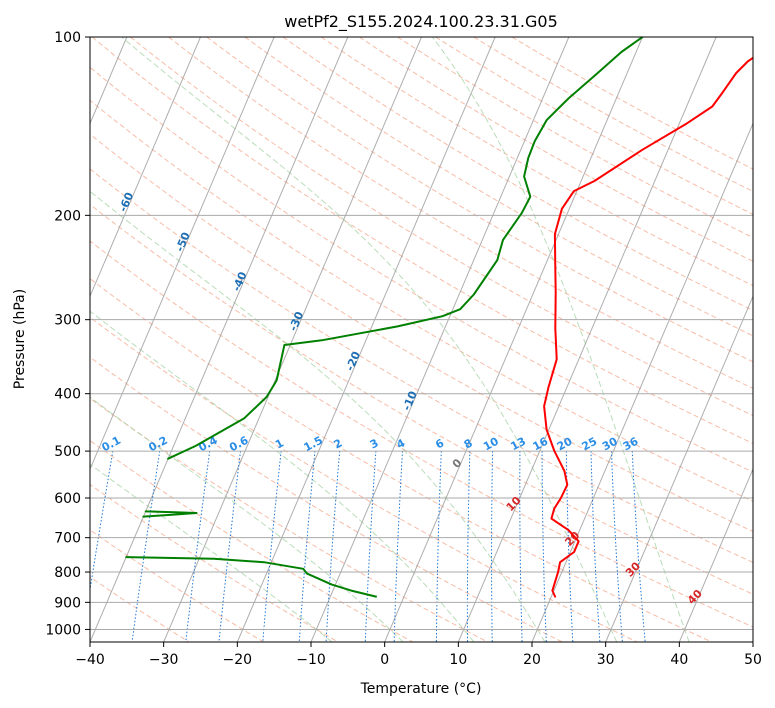  Describe the element at coordinates (63, 630) in the screenshot. I see `y-tick-label: 1000` at that location.